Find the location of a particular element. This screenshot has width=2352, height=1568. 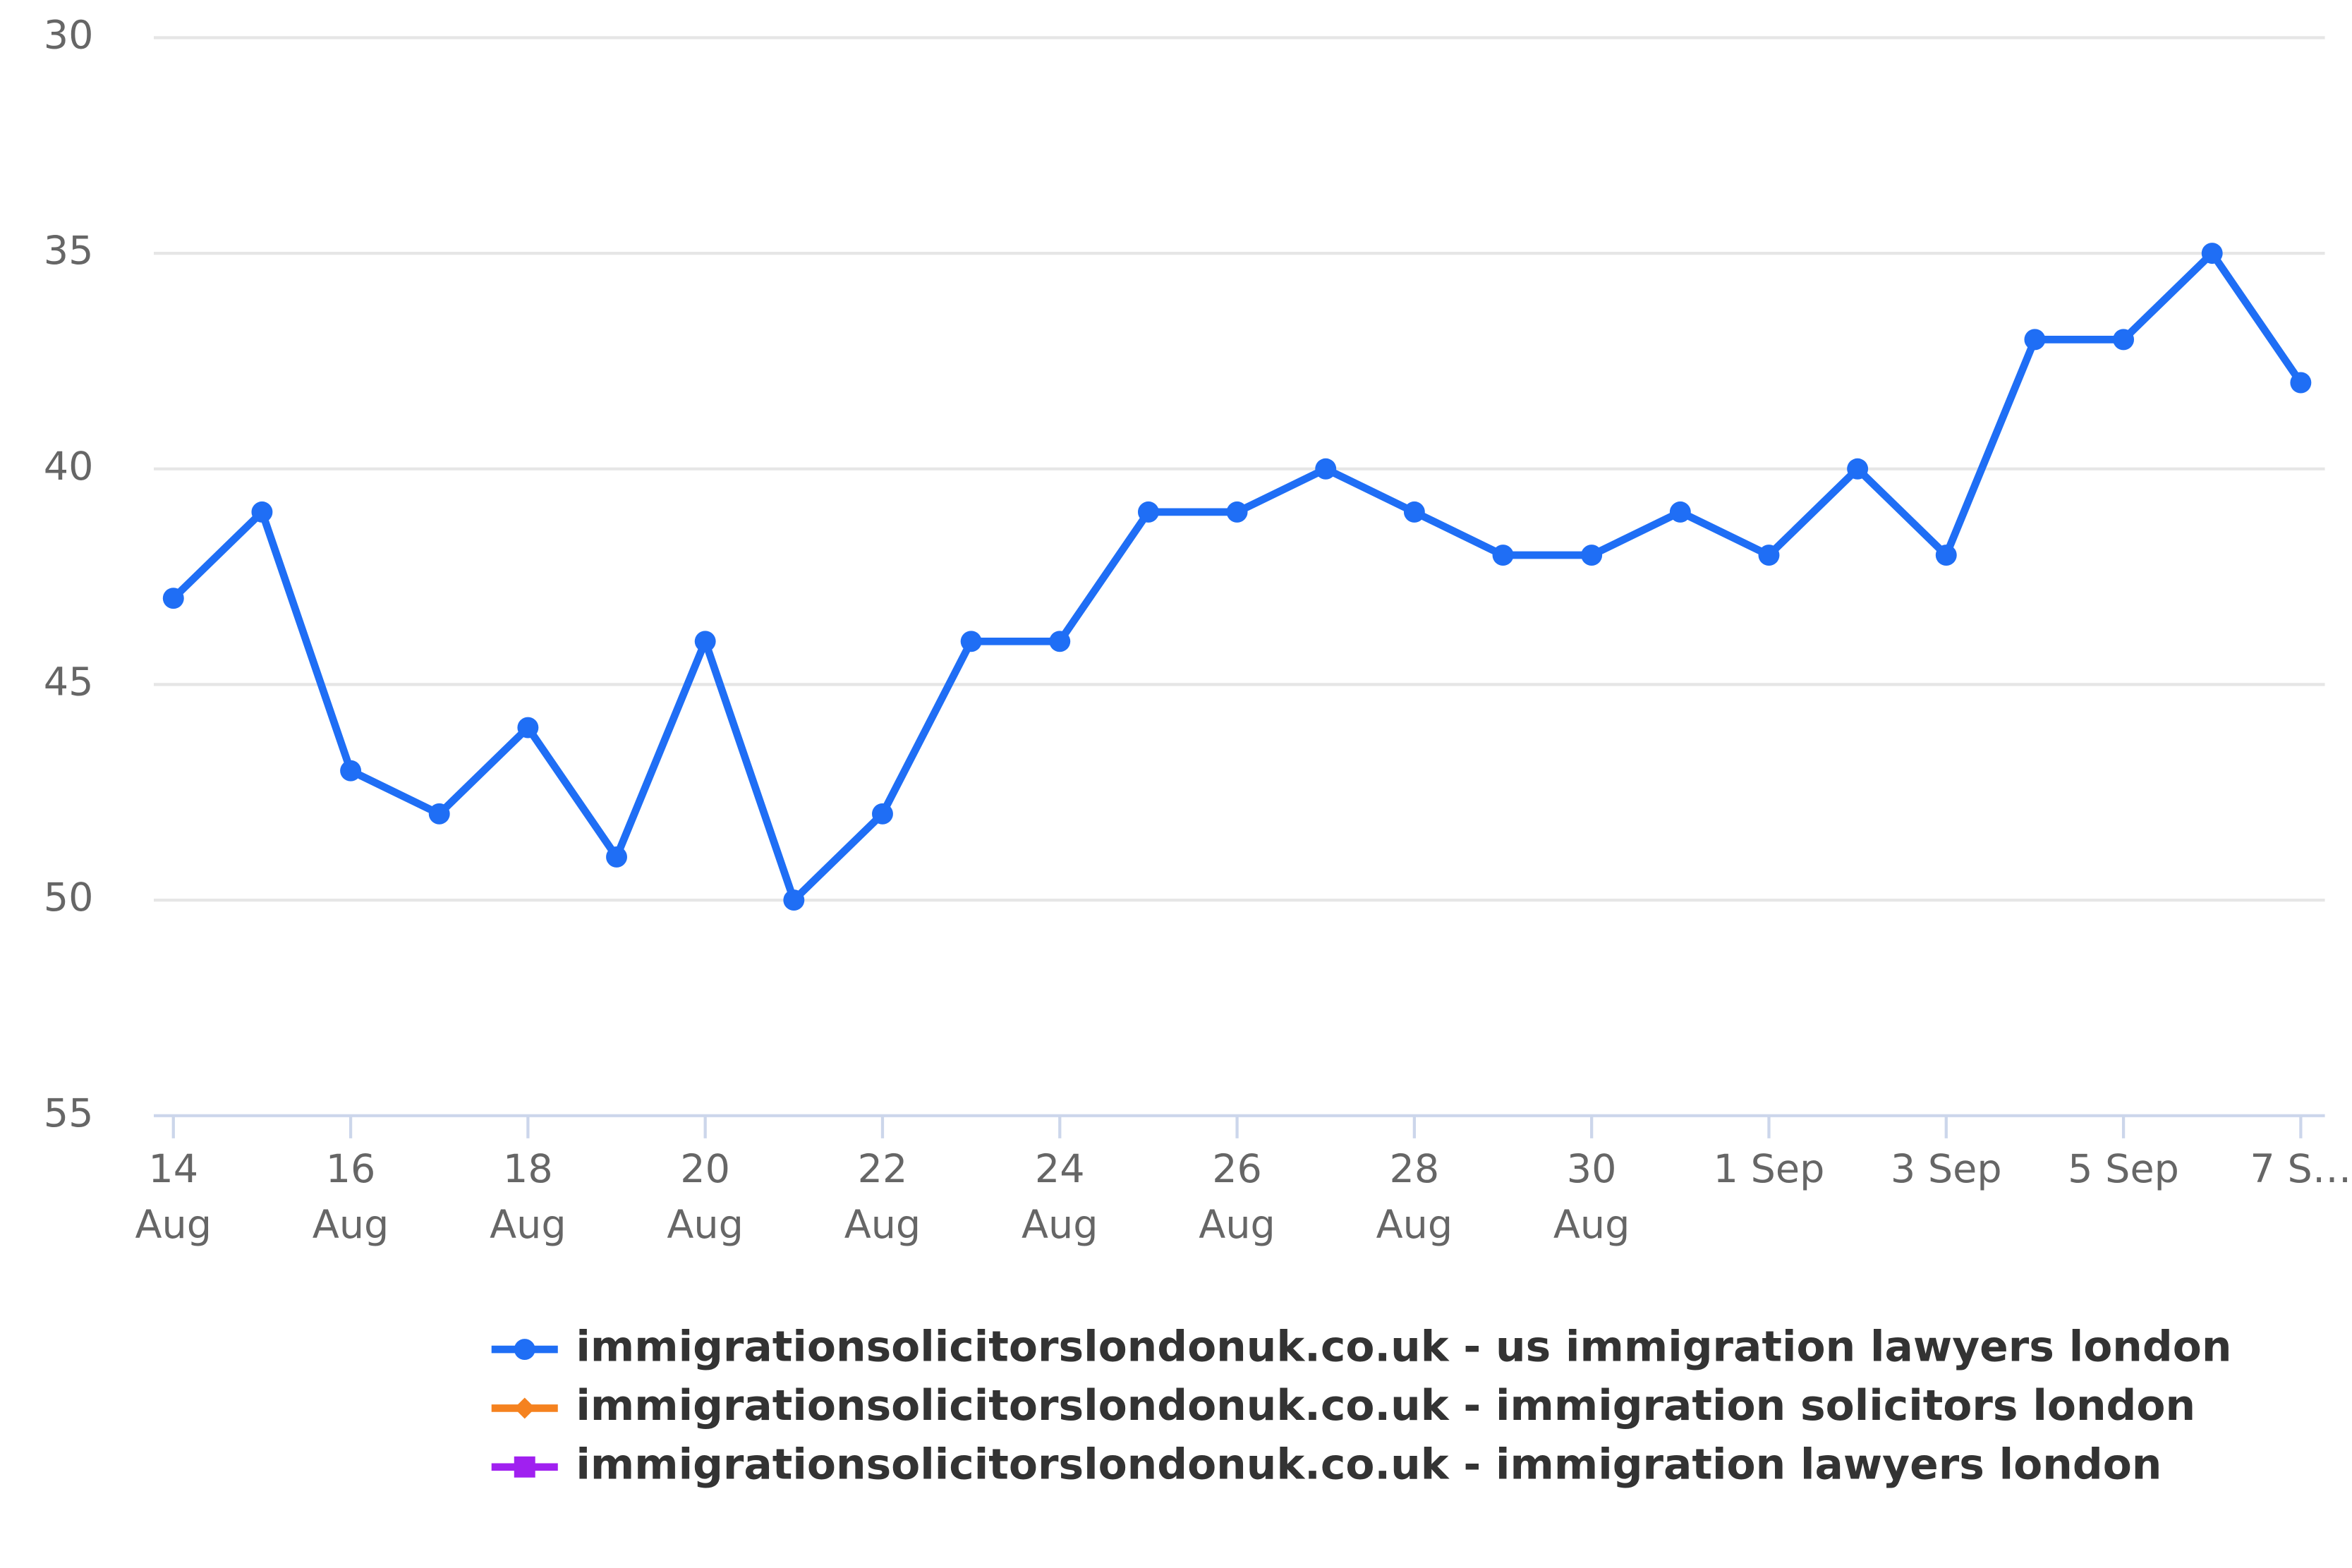

x-tick-label: 3 Sep is located at coordinates (1946, 1170).